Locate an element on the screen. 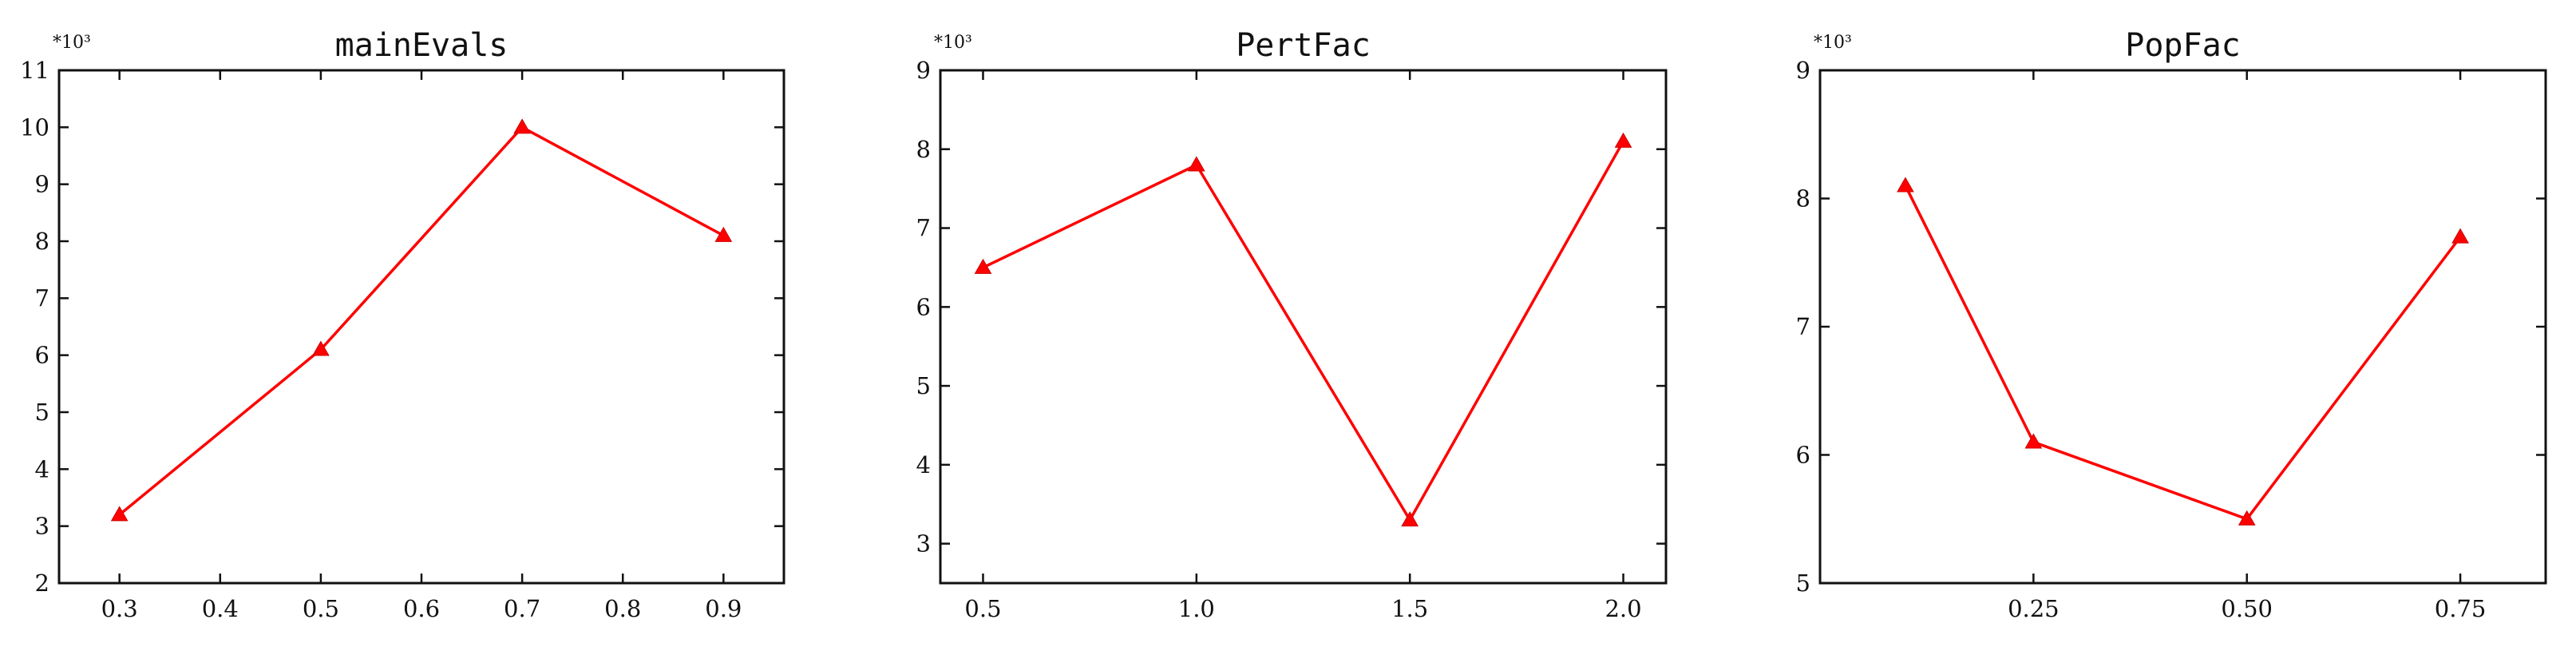  x-tick-label: 0.4 is located at coordinates (220, 609).